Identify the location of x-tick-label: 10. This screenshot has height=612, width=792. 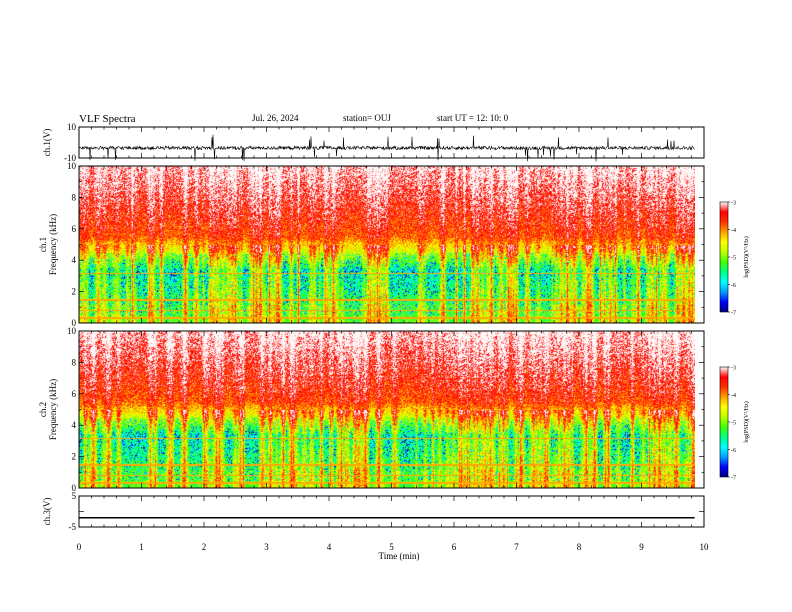
(705, 547).